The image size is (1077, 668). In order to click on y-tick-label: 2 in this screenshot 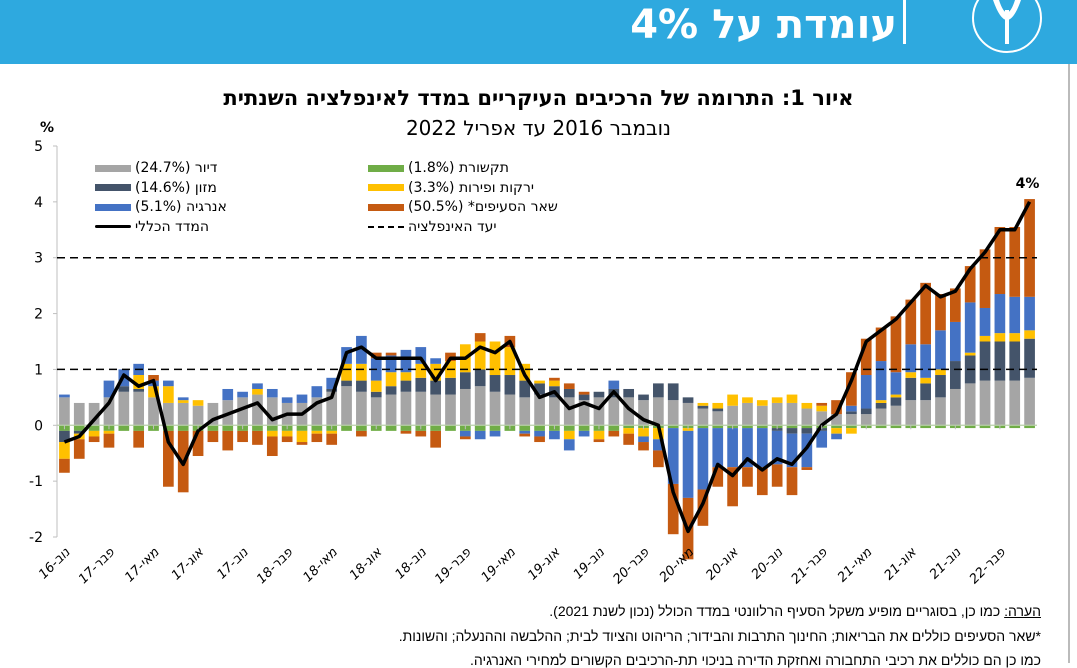, I will do `click(38, 315)`.